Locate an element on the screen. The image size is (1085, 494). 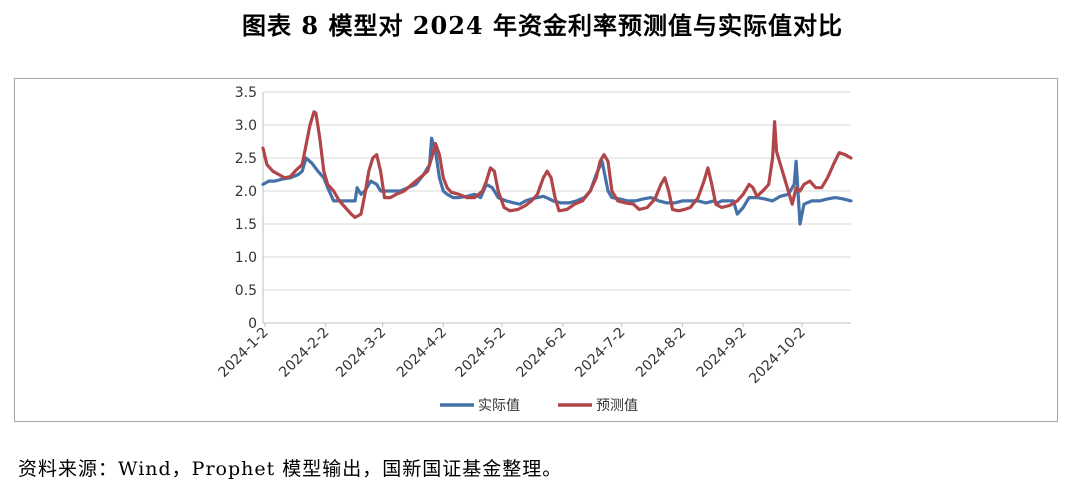
y-tick-label: 1.5 is located at coordinates (246, 225).